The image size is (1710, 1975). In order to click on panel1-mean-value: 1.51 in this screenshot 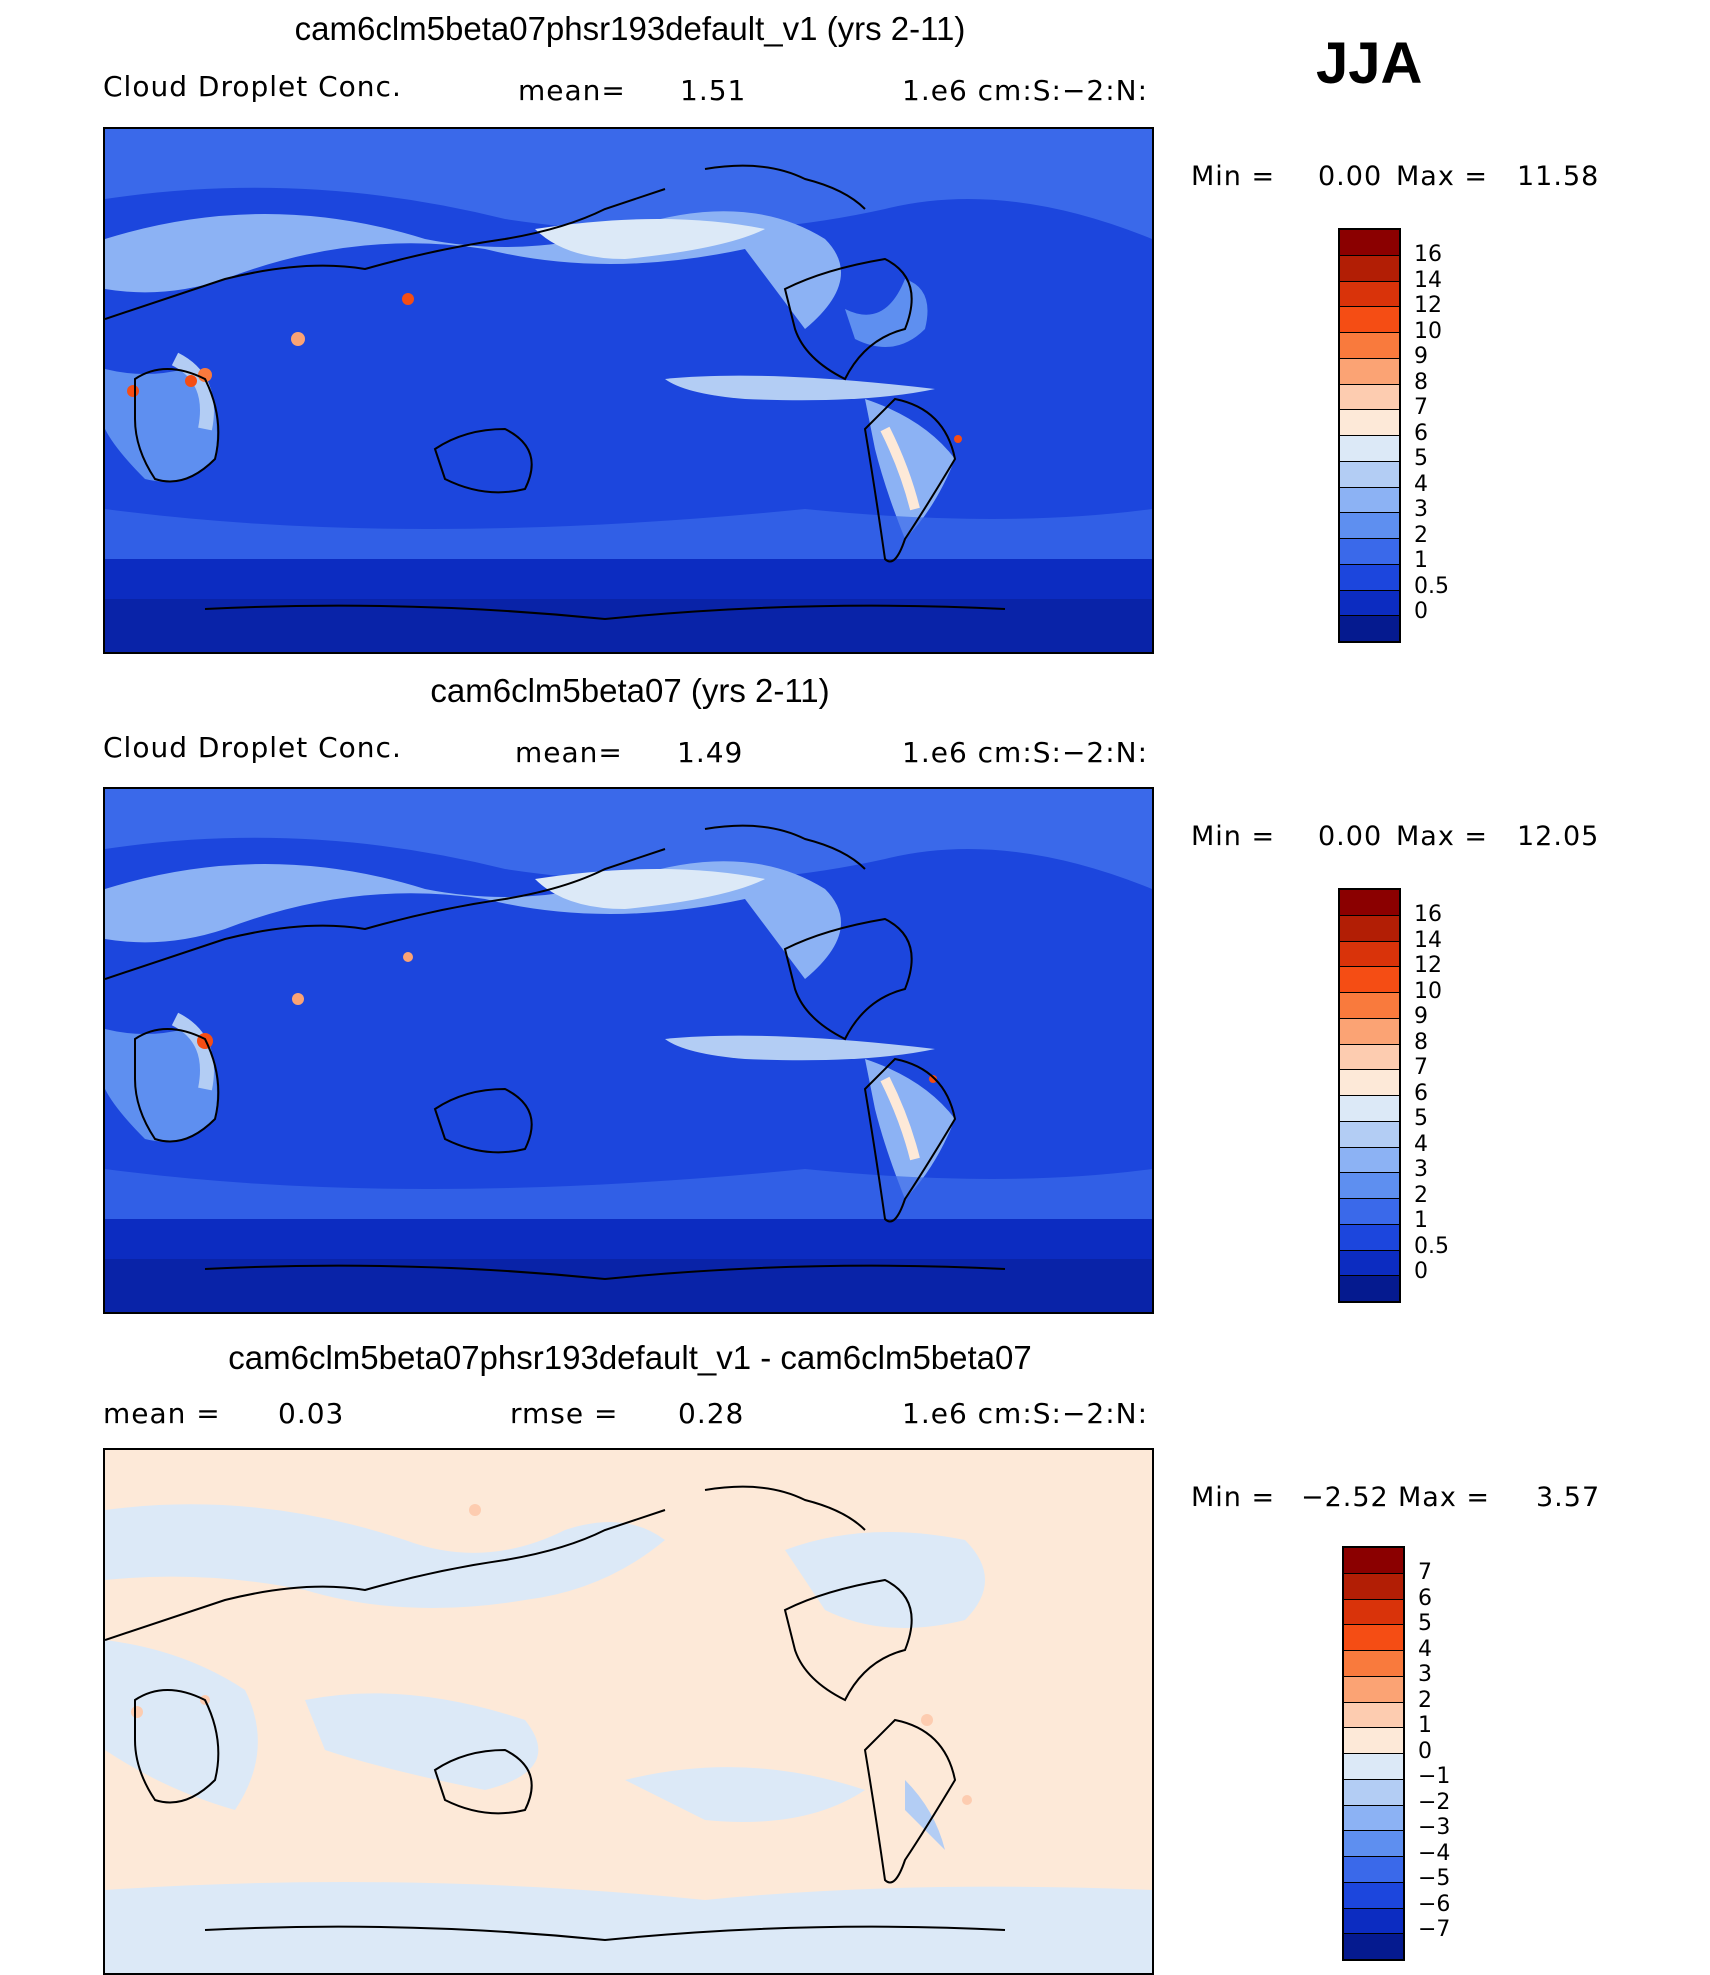, I will do `click(713, 90)`.